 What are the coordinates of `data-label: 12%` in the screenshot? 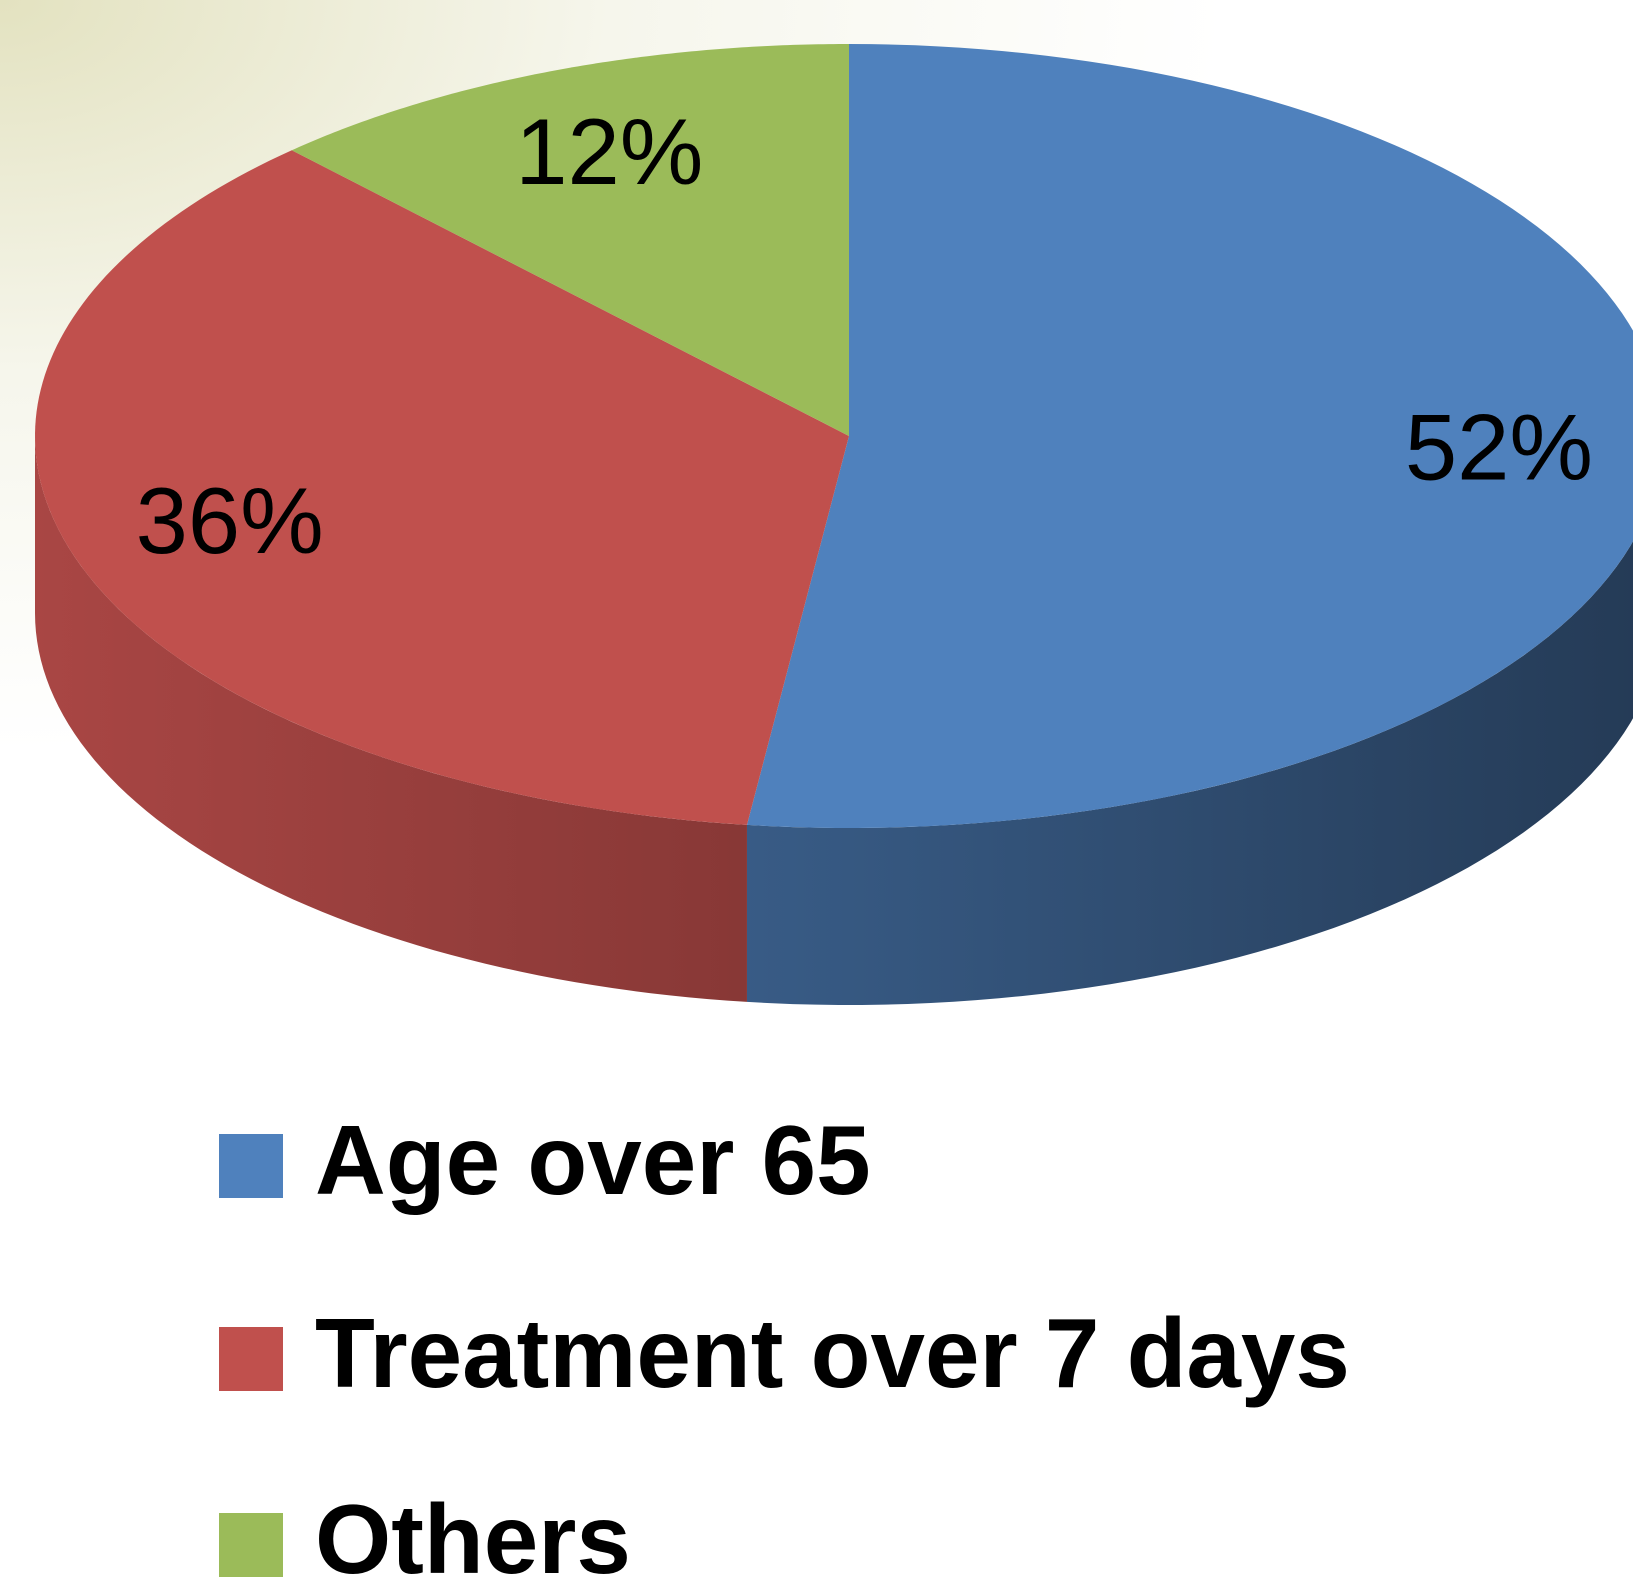 It's located at (609, 151).